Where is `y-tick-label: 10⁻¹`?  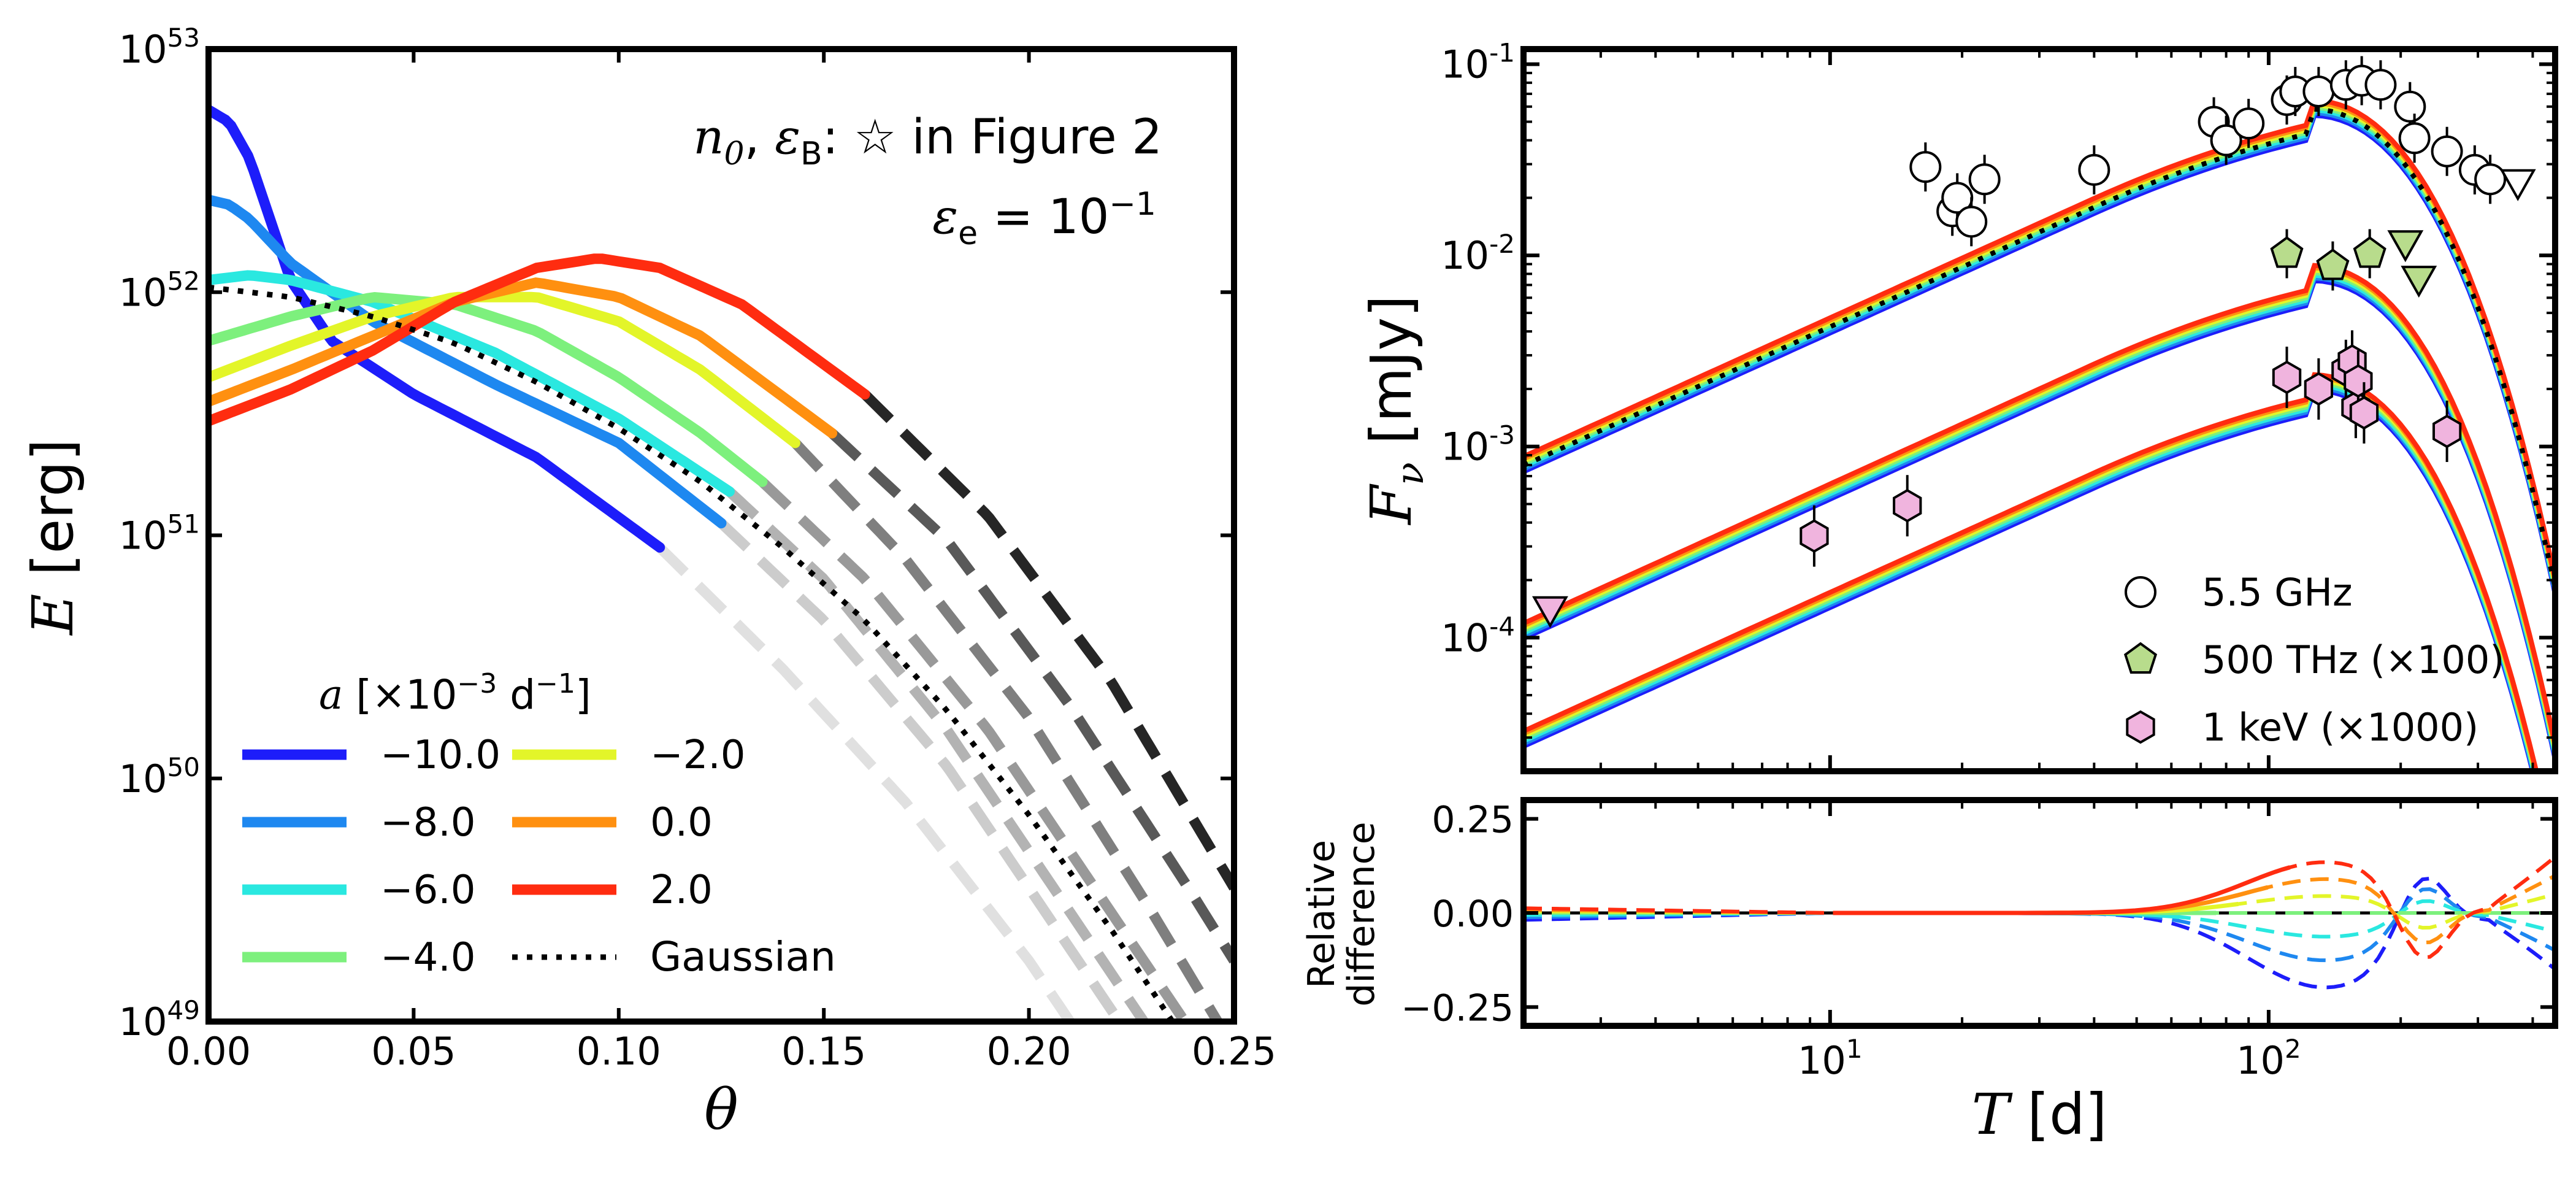 y-tick-label: 10⁻¹ is located at coordinates (1478, 62).